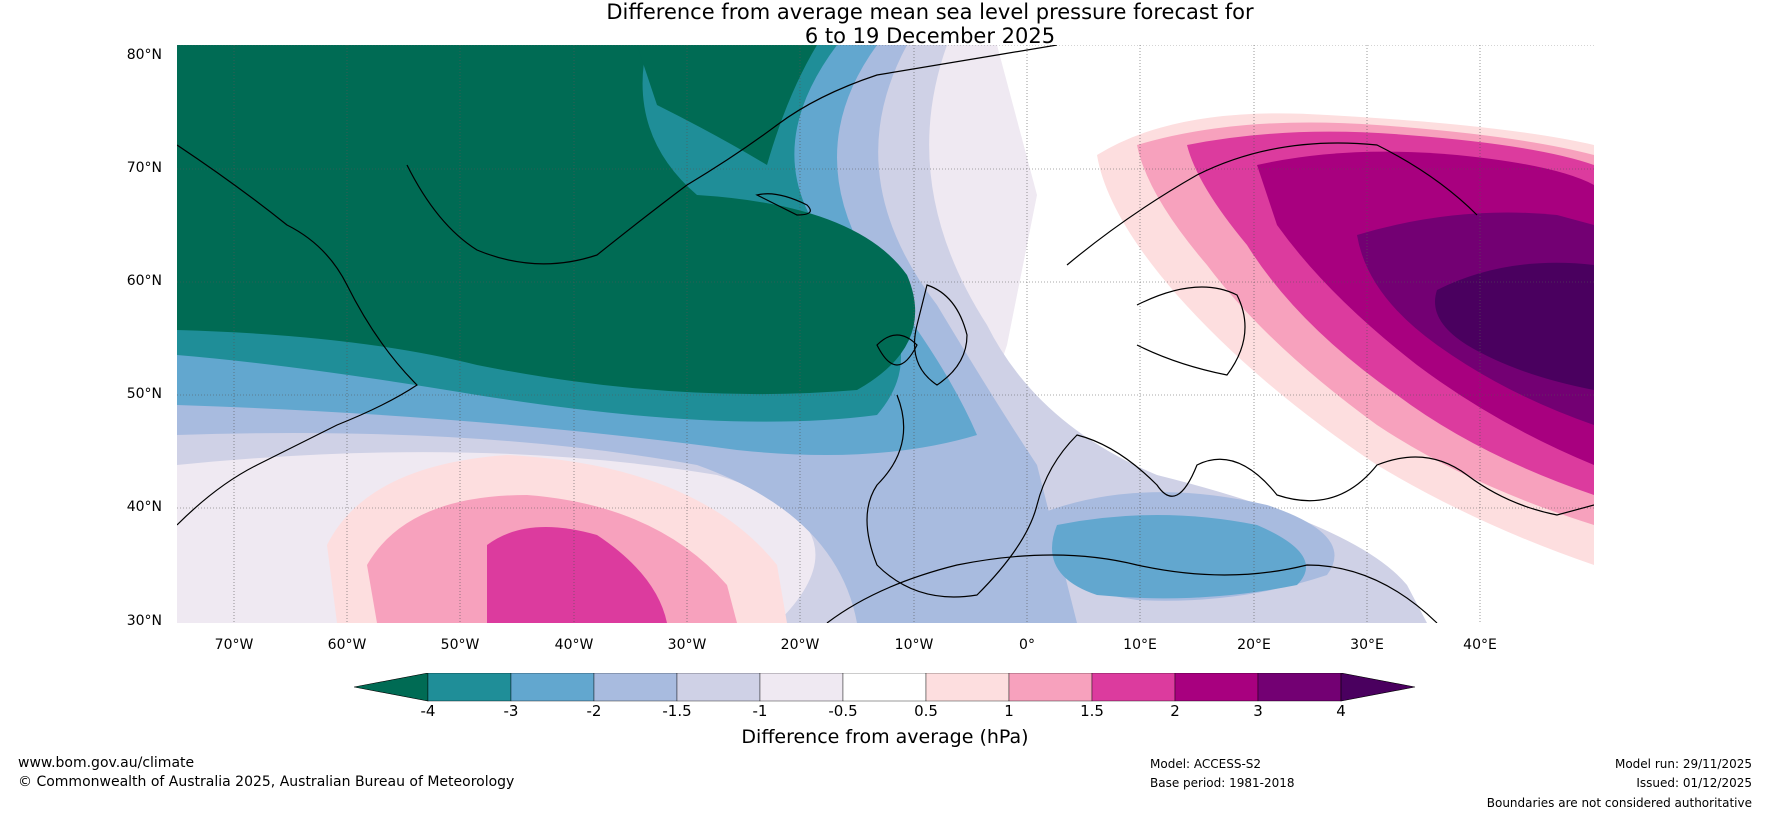  What do you see at coordinates (1683, 764) in the screenshot?
I see `footer-model-run: Model run: 29/11/2025` at bounding box center [1683, 764].